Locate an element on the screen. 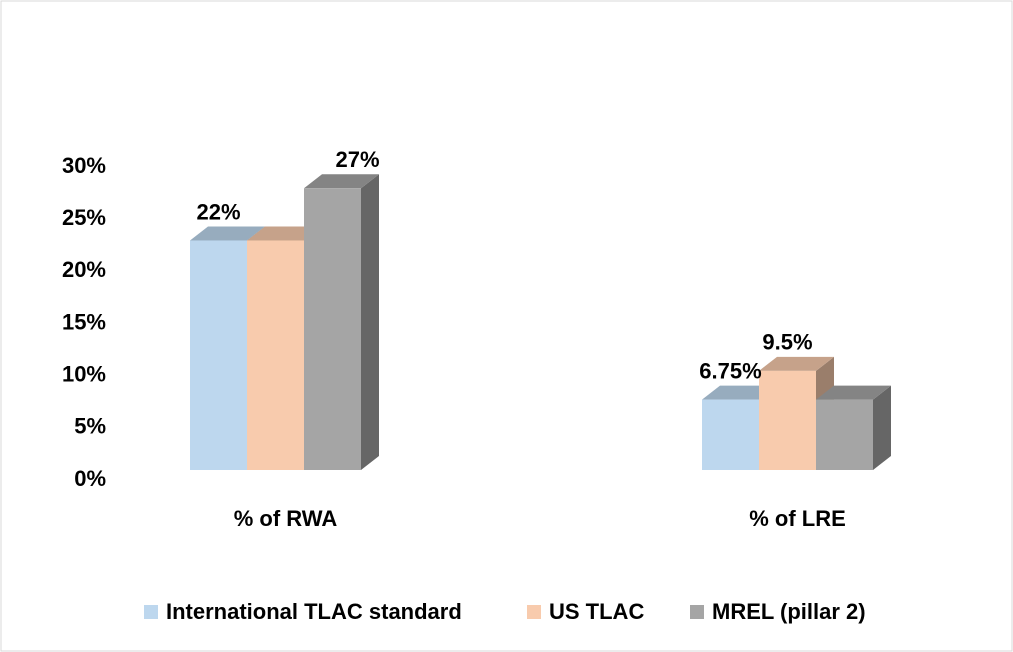 The image size is (1013, 652). legend-label: US TLAC is located at coordinates (596, 611).